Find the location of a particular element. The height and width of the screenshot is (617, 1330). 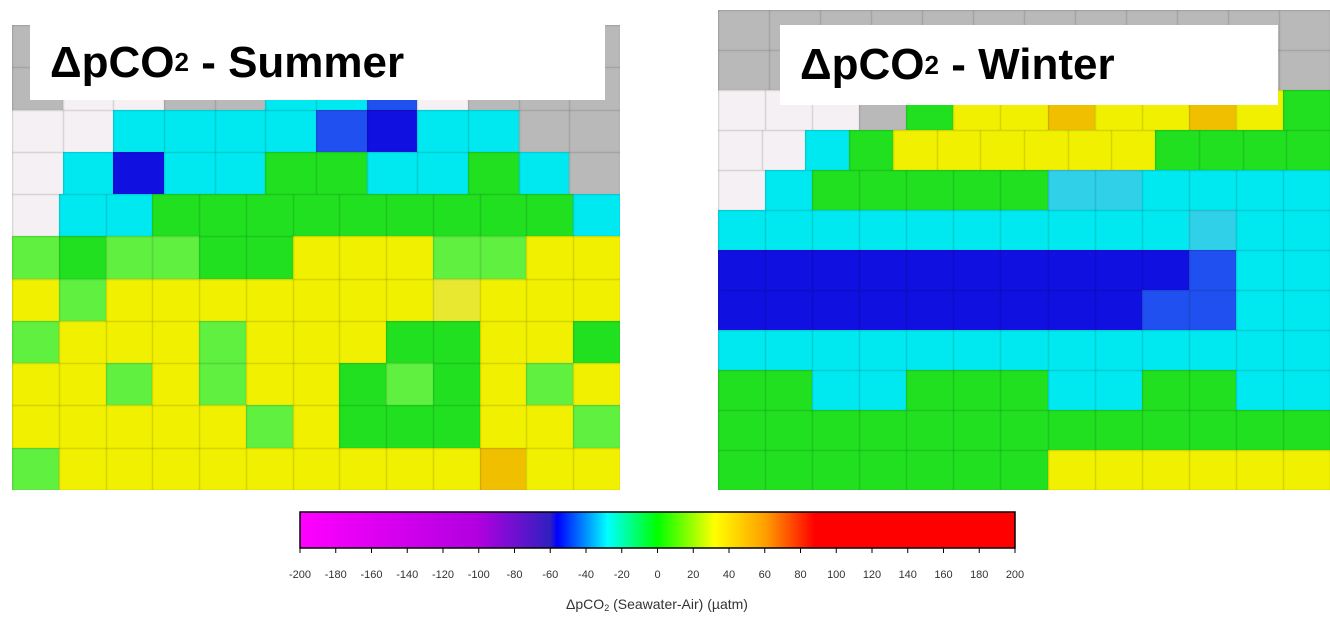

tick-label: -40 is located at coordinates (586, 575).